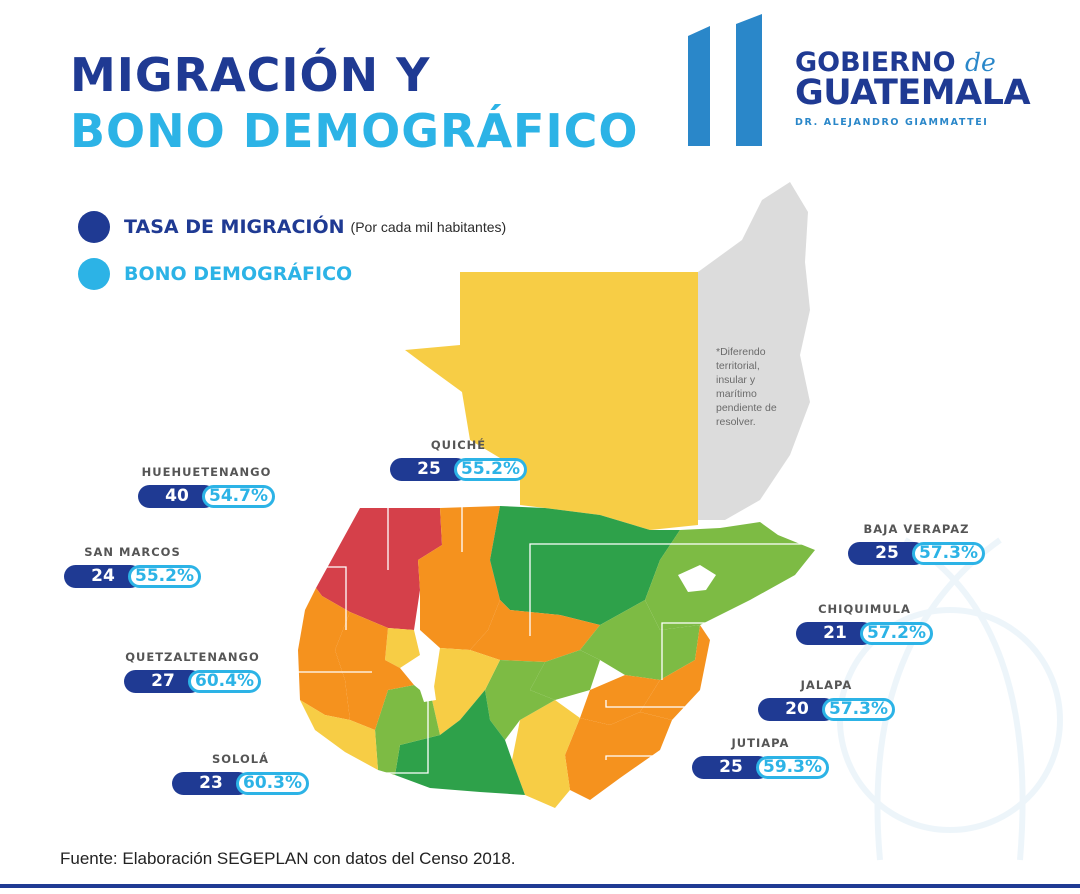  I want to click on dept-label-jalapa: JALAPA 20 57.3%, so click(826, 699).